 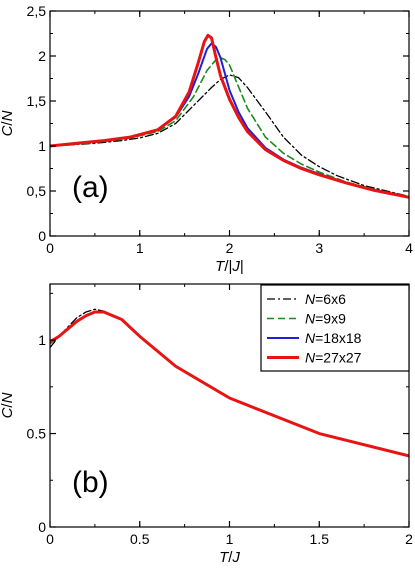 What do you see at coordinates (330, 319) in the screenshot?
I see `legend-entry-size: =9x9` at bounding box center [330, 319].